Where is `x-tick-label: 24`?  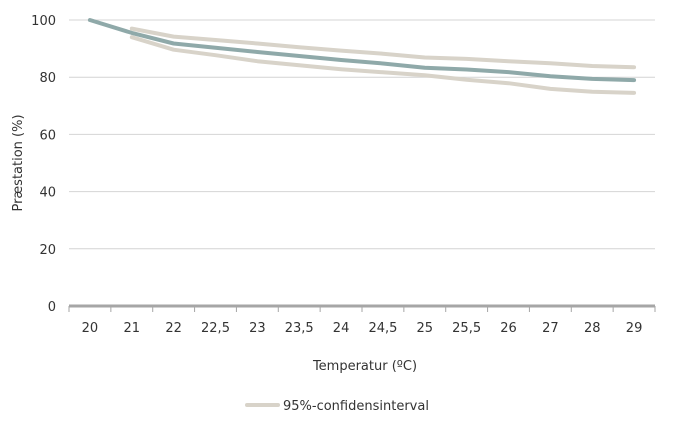 x-tick-label: 24 is located at coordinates (341, 328).